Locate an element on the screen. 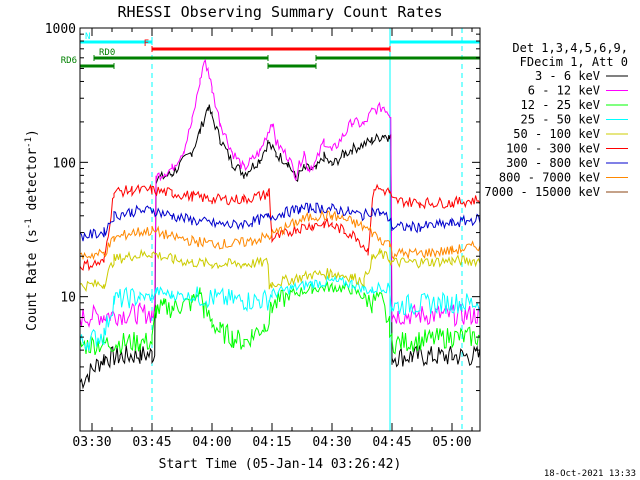 This screenshot has height=480, width=640. night-bar-label: N is located at coordinates (87, 37).